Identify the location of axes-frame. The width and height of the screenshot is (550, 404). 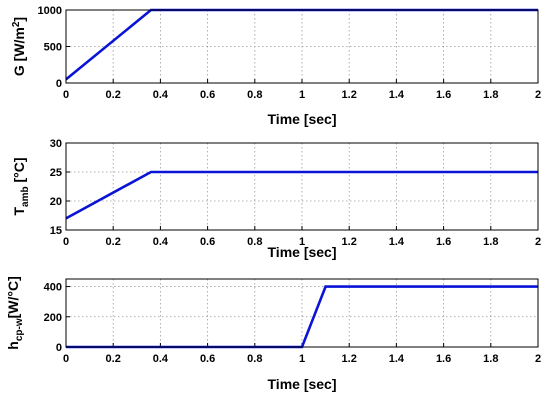
(302, 313).